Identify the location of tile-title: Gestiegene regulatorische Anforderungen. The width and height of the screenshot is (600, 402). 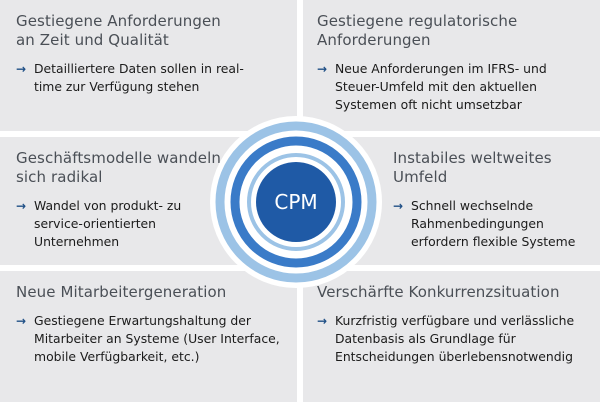
(417, 30).